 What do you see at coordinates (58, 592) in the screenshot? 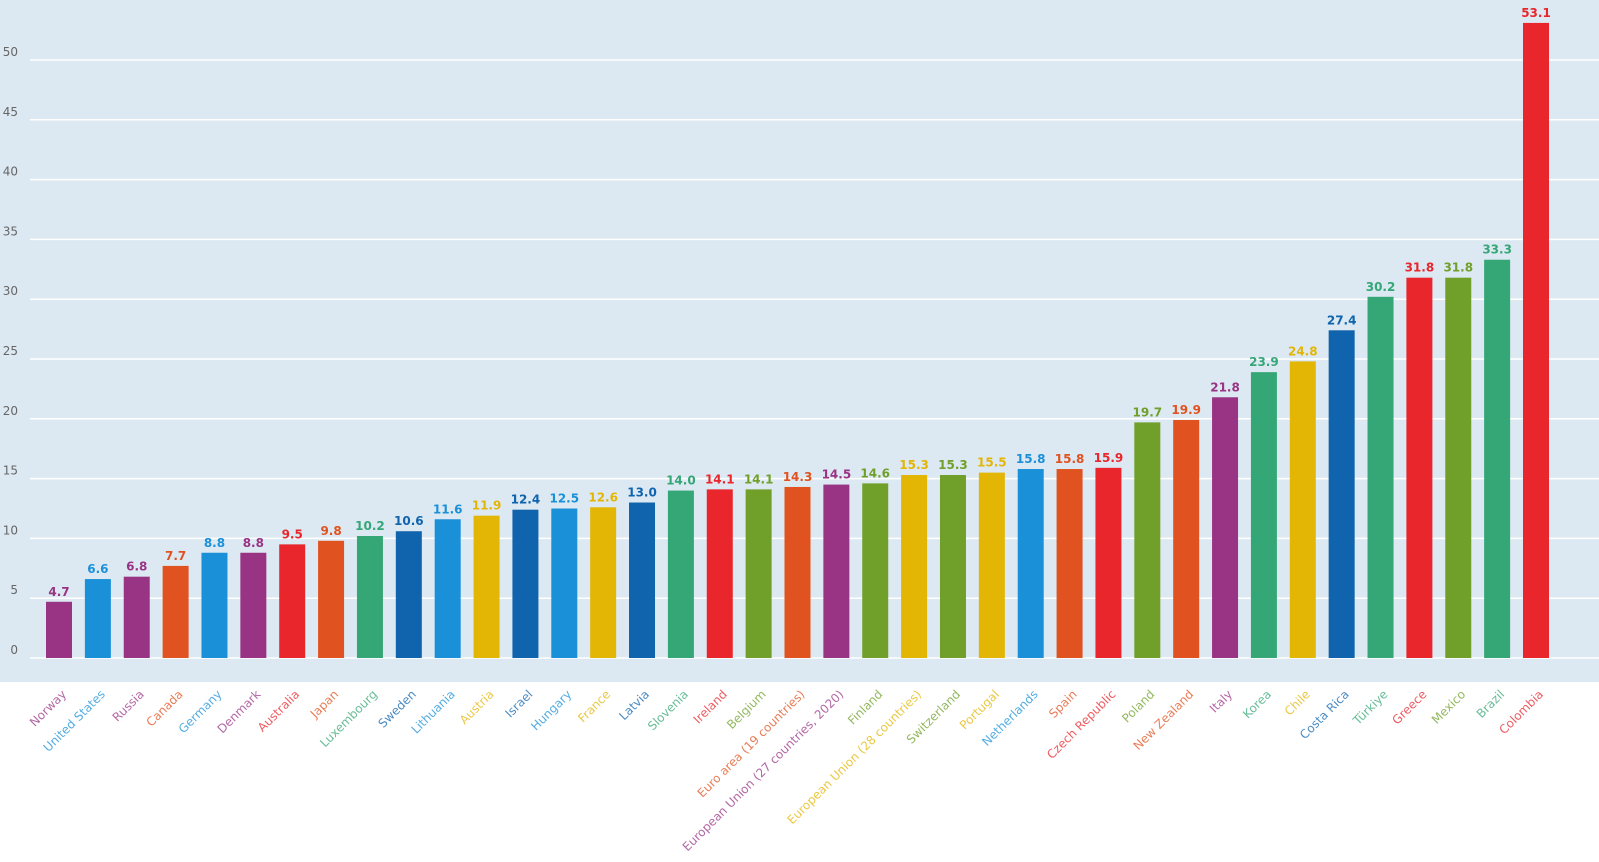
I see `data-label: 4.7` at bounding box center [58, 592].